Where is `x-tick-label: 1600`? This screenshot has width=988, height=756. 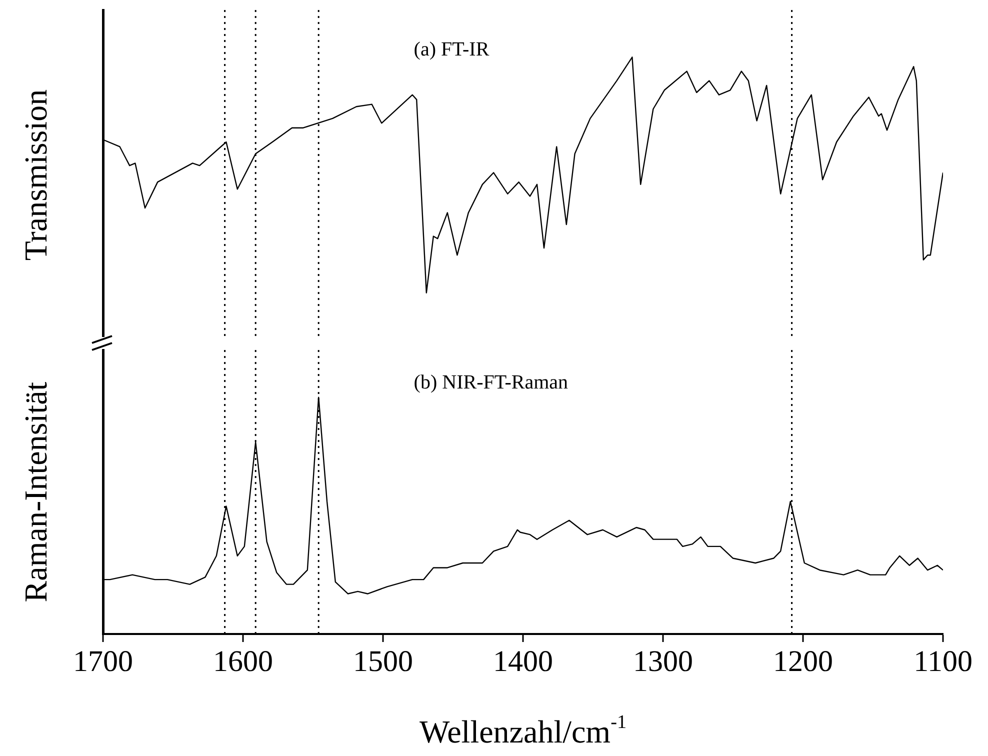 x-tick-label: 1600 is located at coordinates (243, 661).